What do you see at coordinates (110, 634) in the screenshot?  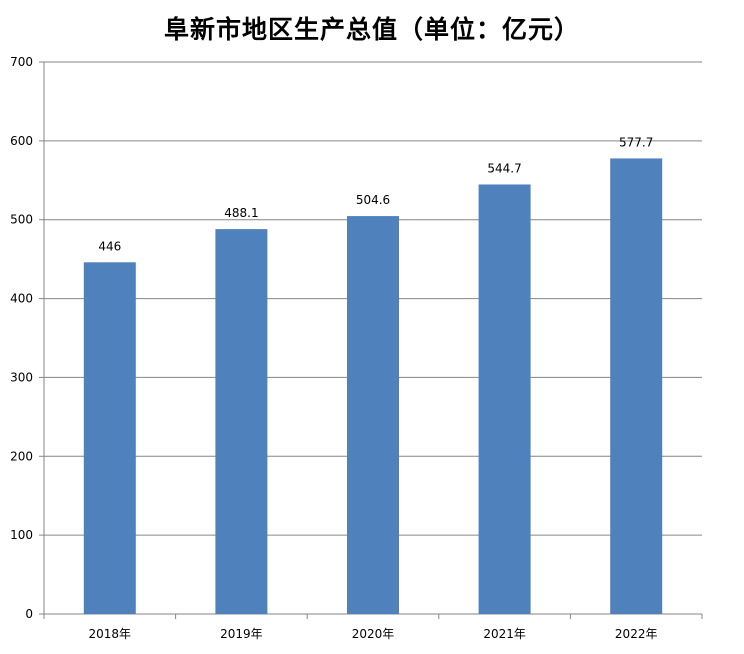 I see `x-tick-label: 2018年` at bounding box center [110, 634].